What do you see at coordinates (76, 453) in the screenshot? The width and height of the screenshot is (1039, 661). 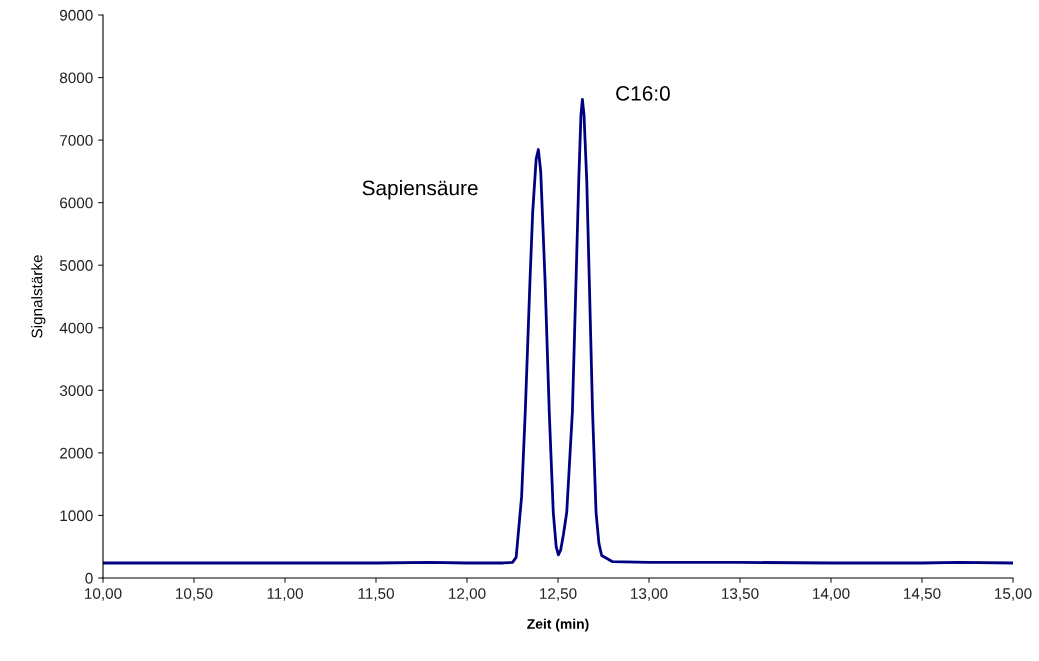 I see `y-tick-label: 2000` at bounding box center [76, 453].